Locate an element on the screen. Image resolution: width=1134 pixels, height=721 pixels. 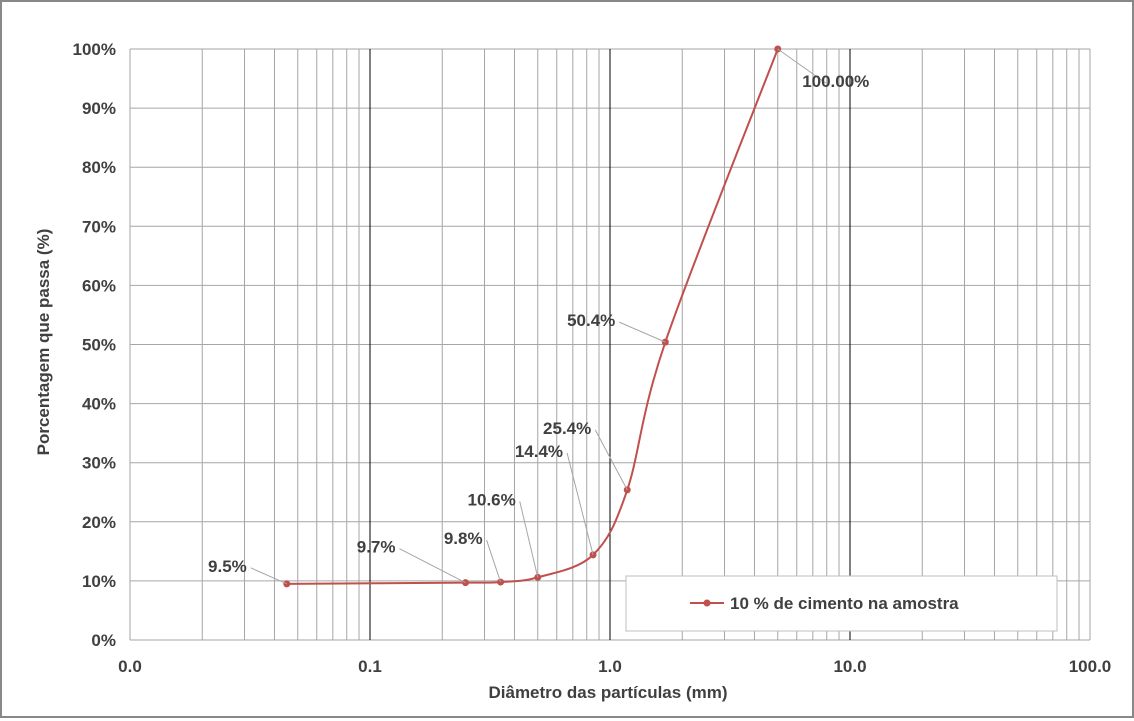
y-tick-labels: 0% 10% 20% 30% 40% 50% 60% 70% 80% 90% 100% is located at coordinates (94, 345).